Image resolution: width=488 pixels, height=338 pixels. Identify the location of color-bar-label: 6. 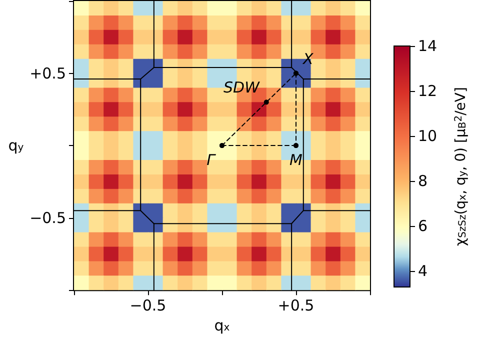
(423, 226).